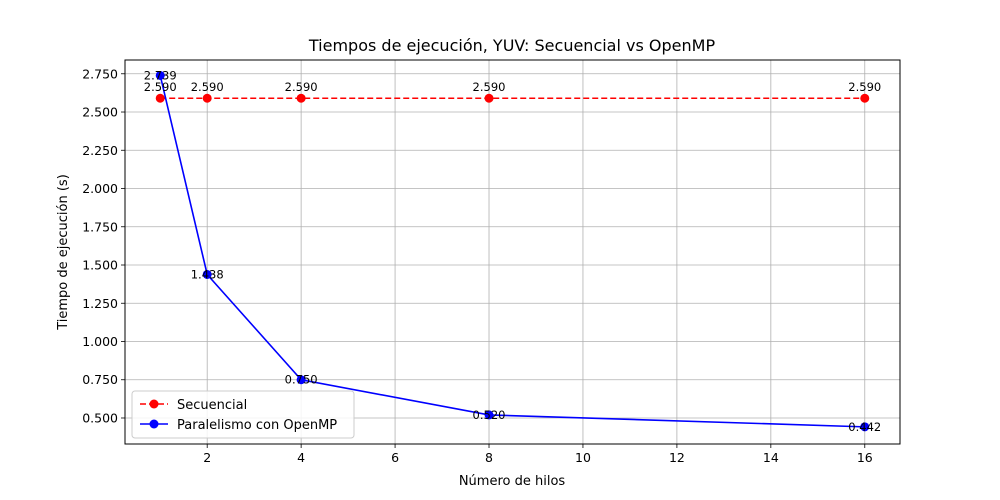 The width and height of the screenshot is (1000, 500). Describe the element at coordinates (100, 417) in the screenshot. I see `y-tick-label: 0.500` at that location.